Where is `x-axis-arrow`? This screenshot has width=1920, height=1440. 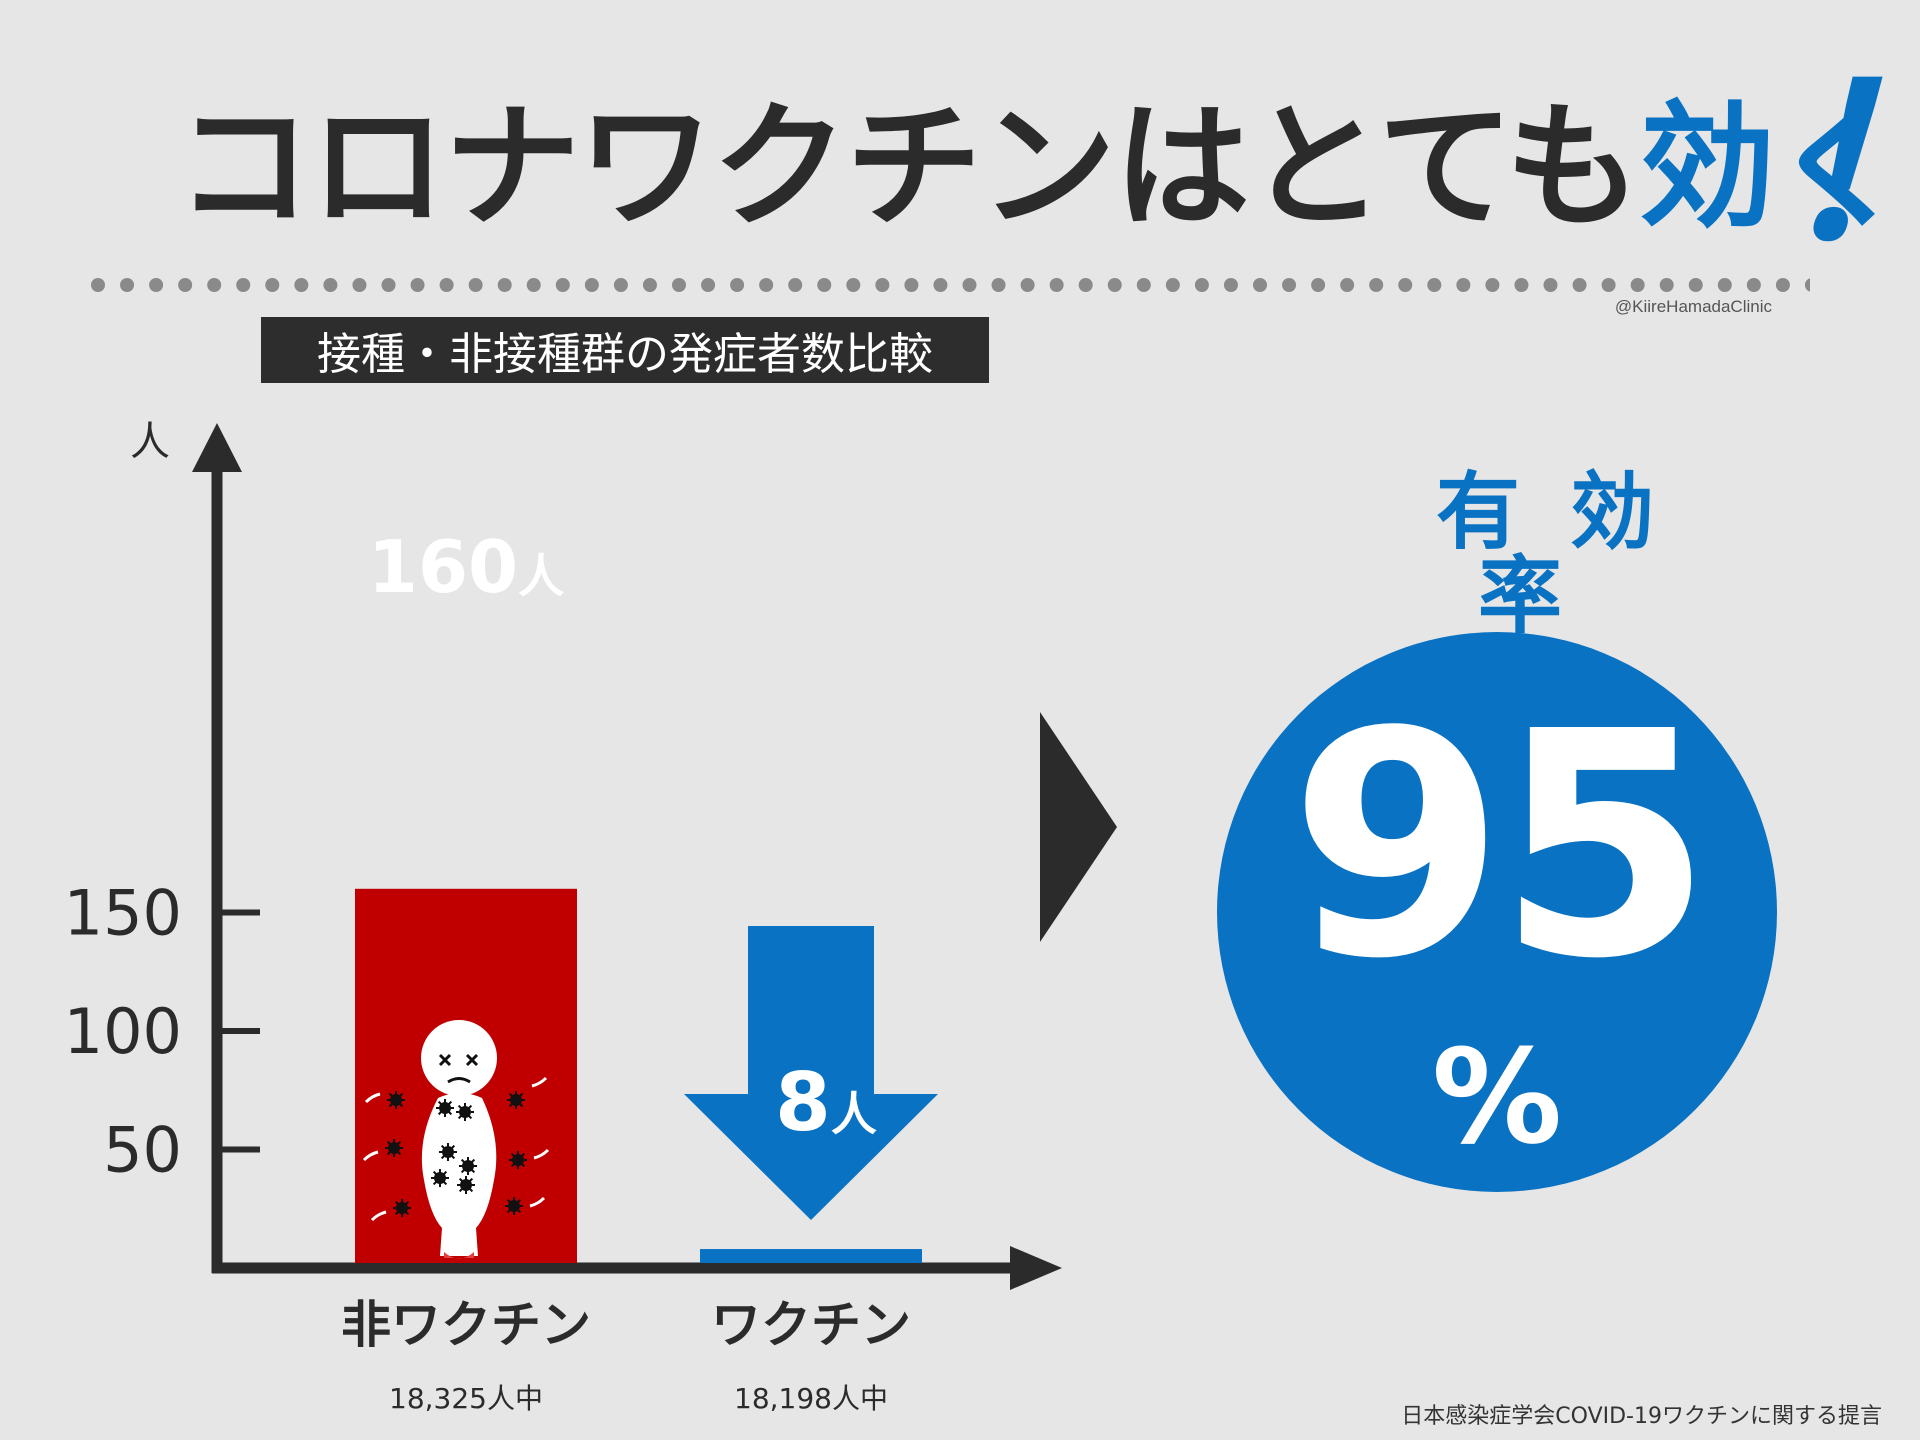 x-axis-arrow is located at coordinates (1036, 1268).